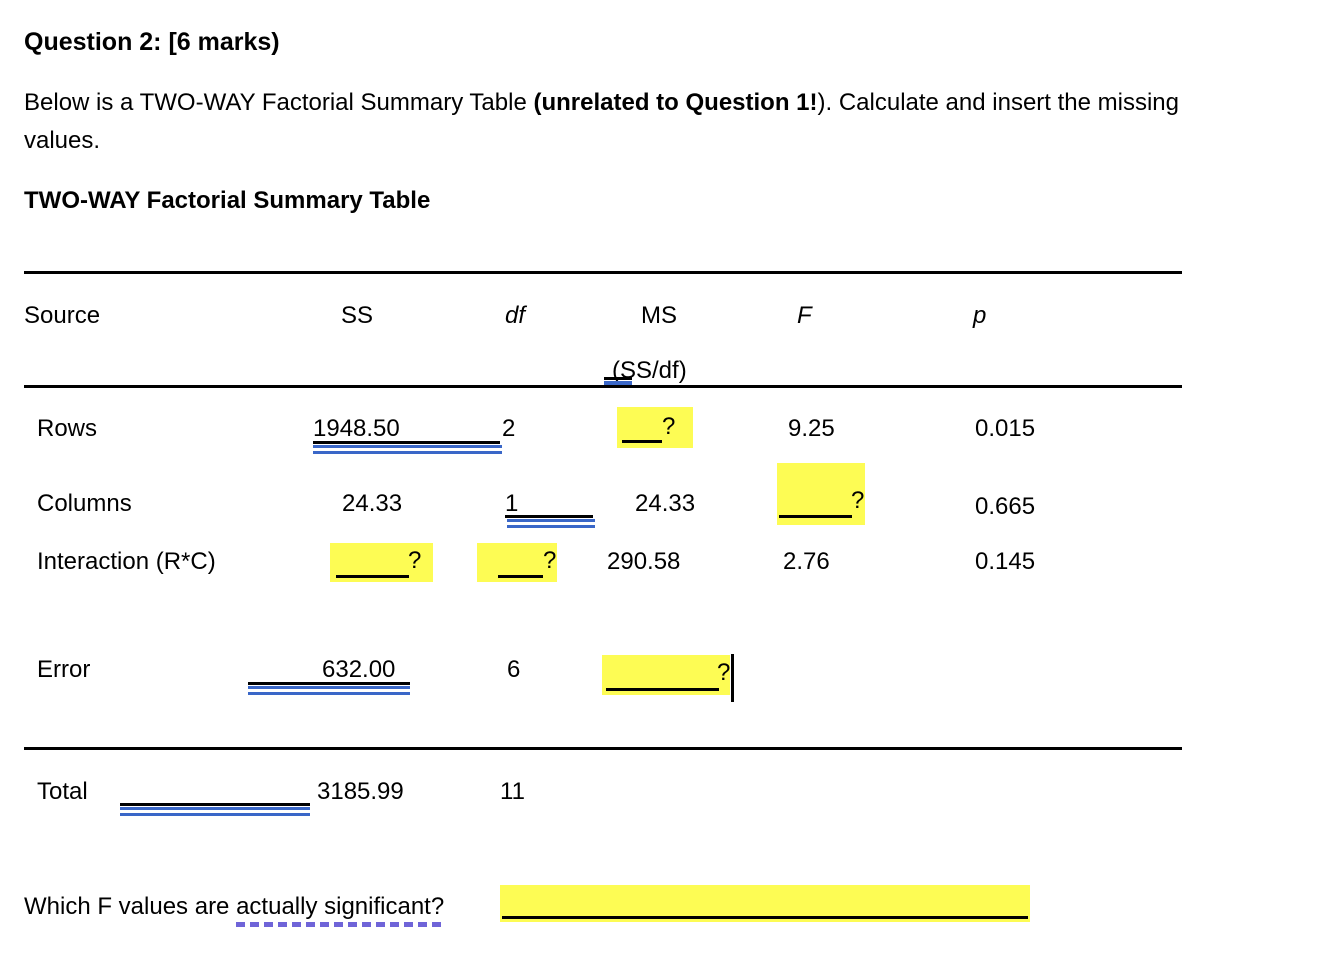 Image resolution: width=1332 pixels, height=974 pixels. What do you see at coordinates (980, 315) in the screenshot?
I see `header-p: p` at bounding box center [980, 315].